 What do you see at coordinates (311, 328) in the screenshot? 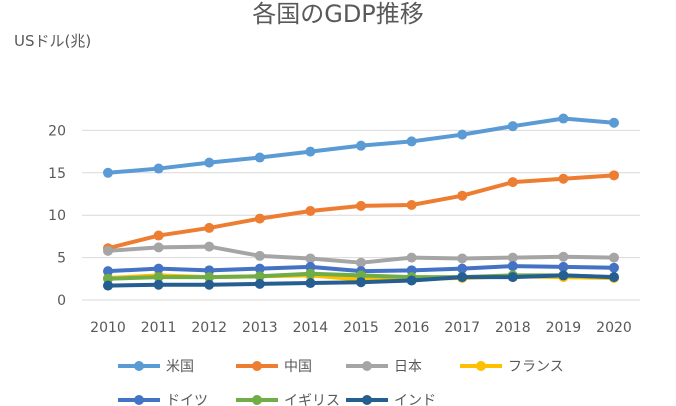
I see `x-tick-label: 2014` at bounding box center [311, 328].